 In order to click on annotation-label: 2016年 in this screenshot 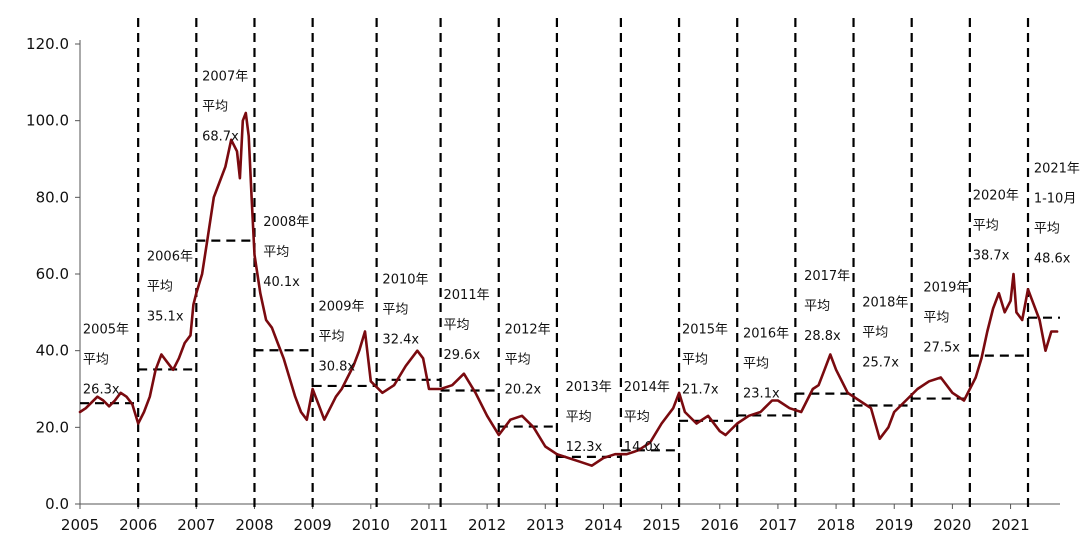, I will do `click(766, 333)`.